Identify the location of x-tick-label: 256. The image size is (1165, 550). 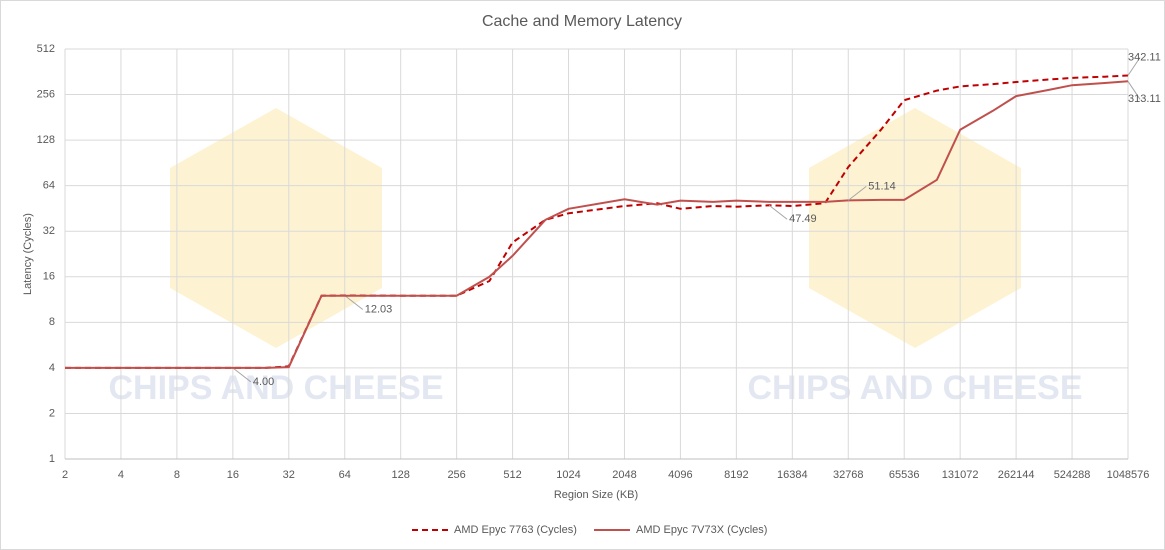
(456, 475).